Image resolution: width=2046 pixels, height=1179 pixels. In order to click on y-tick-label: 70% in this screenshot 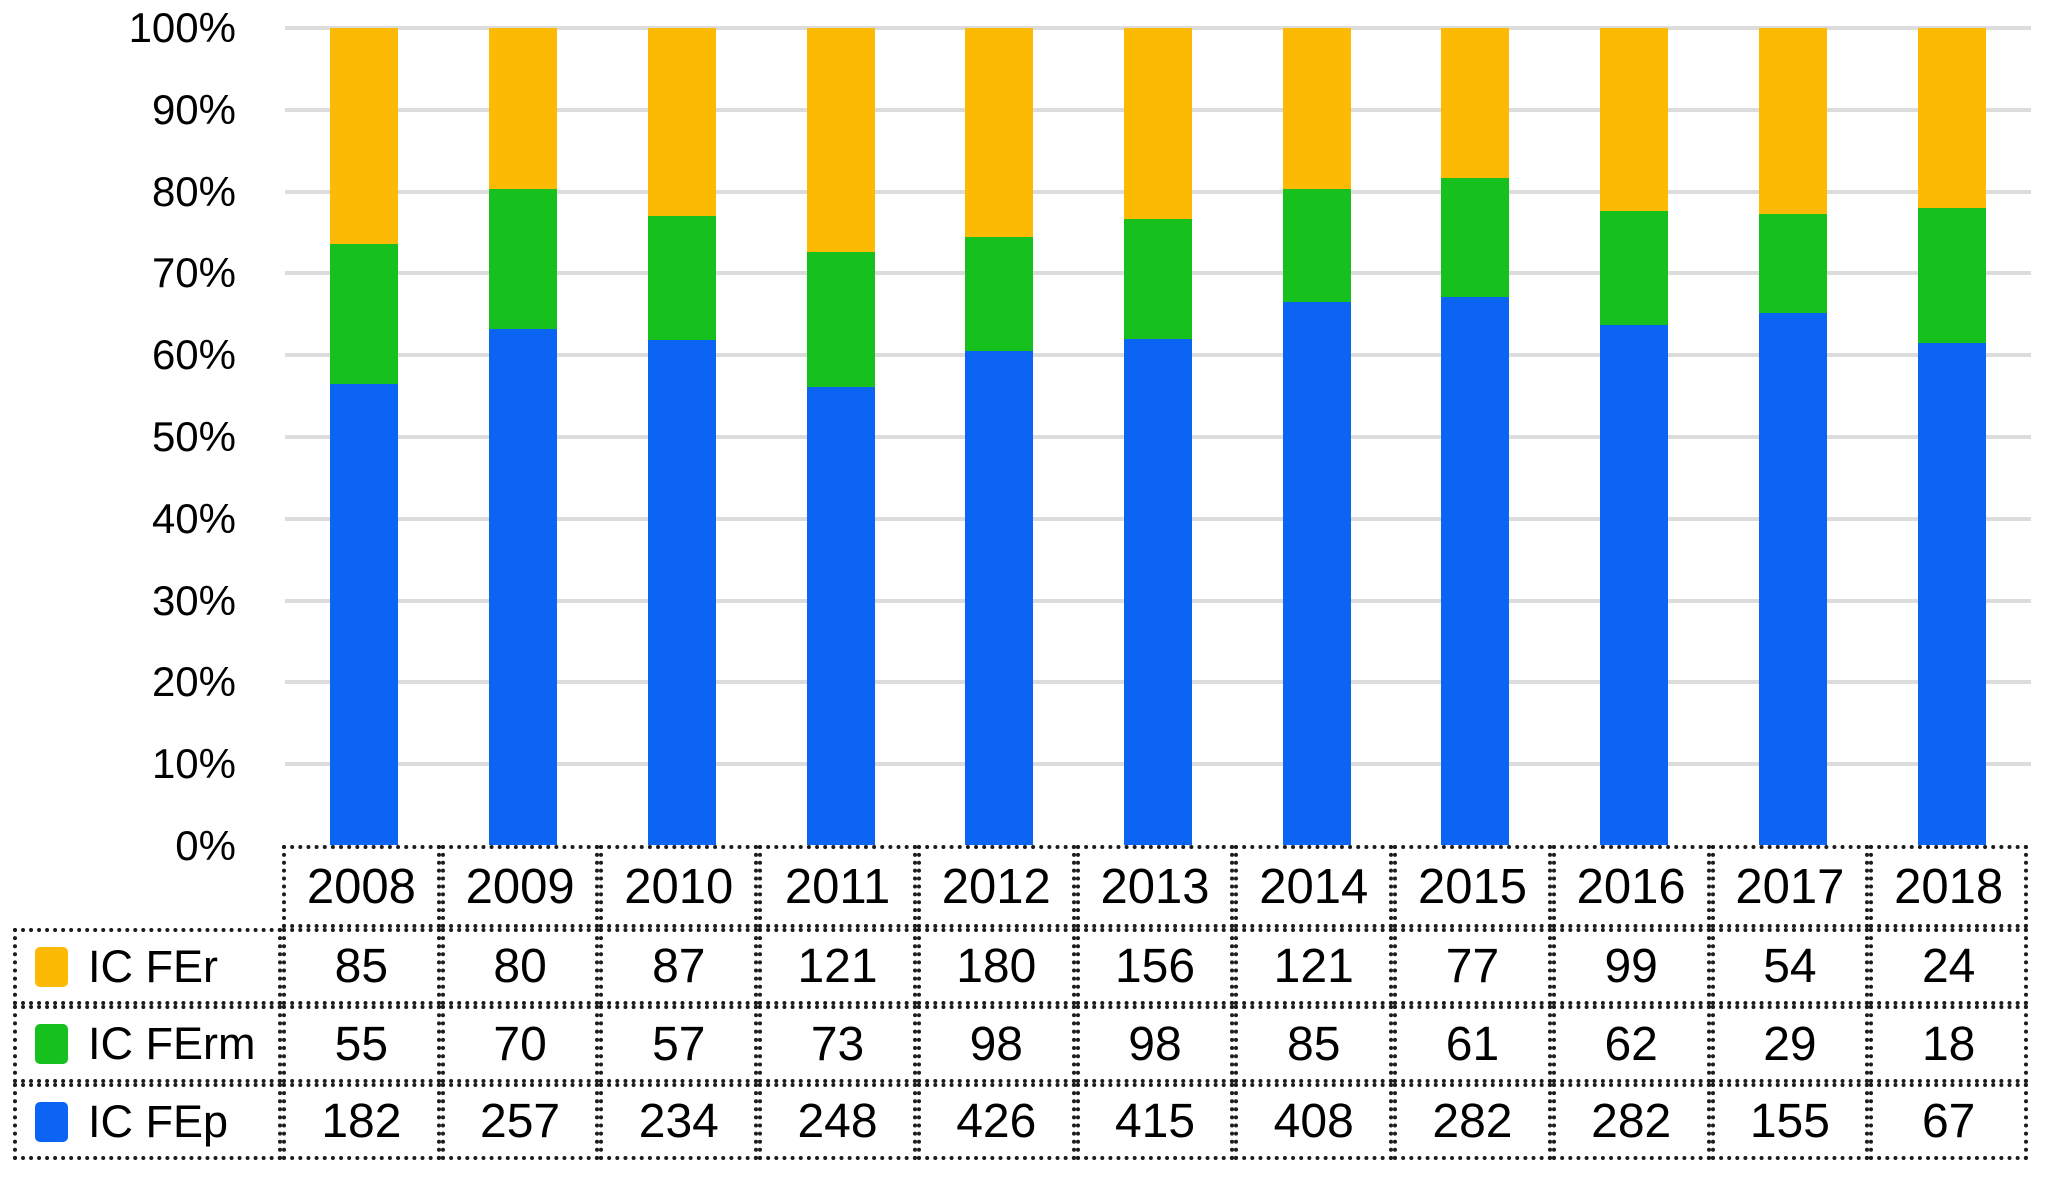, I will do `click(193, 273)`.